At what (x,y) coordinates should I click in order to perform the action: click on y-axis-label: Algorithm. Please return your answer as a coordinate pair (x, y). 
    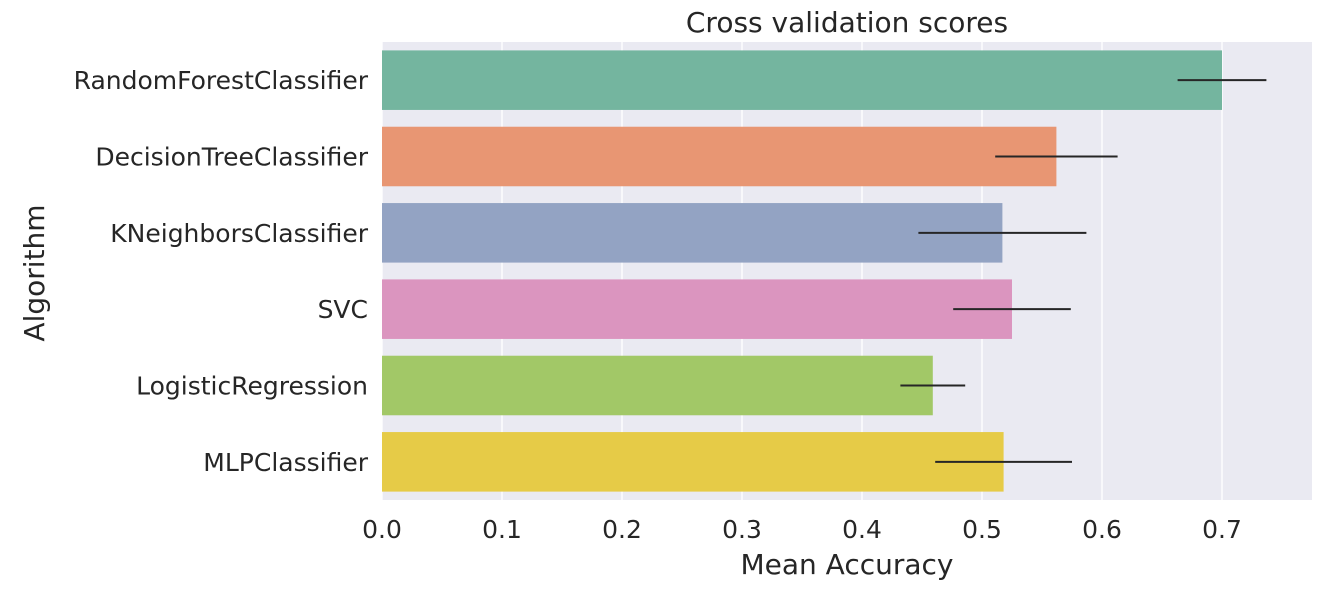
    Looking at the image, I should click on (34, 272).